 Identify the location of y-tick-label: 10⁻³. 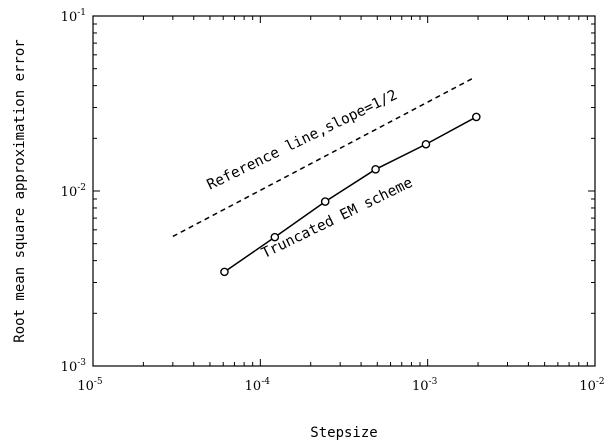
(74, 366).